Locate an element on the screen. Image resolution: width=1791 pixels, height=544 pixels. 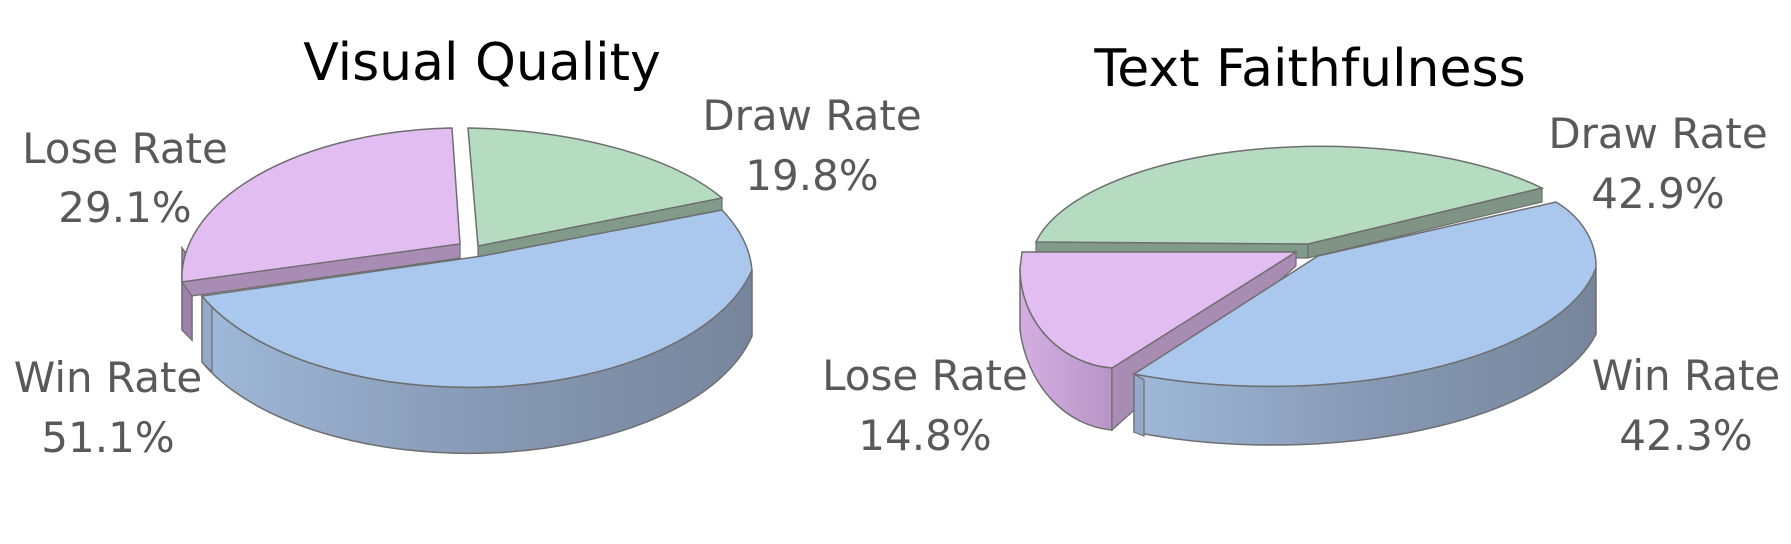
slice-label-value: 42.9% is located at coordinates (1657, 193).